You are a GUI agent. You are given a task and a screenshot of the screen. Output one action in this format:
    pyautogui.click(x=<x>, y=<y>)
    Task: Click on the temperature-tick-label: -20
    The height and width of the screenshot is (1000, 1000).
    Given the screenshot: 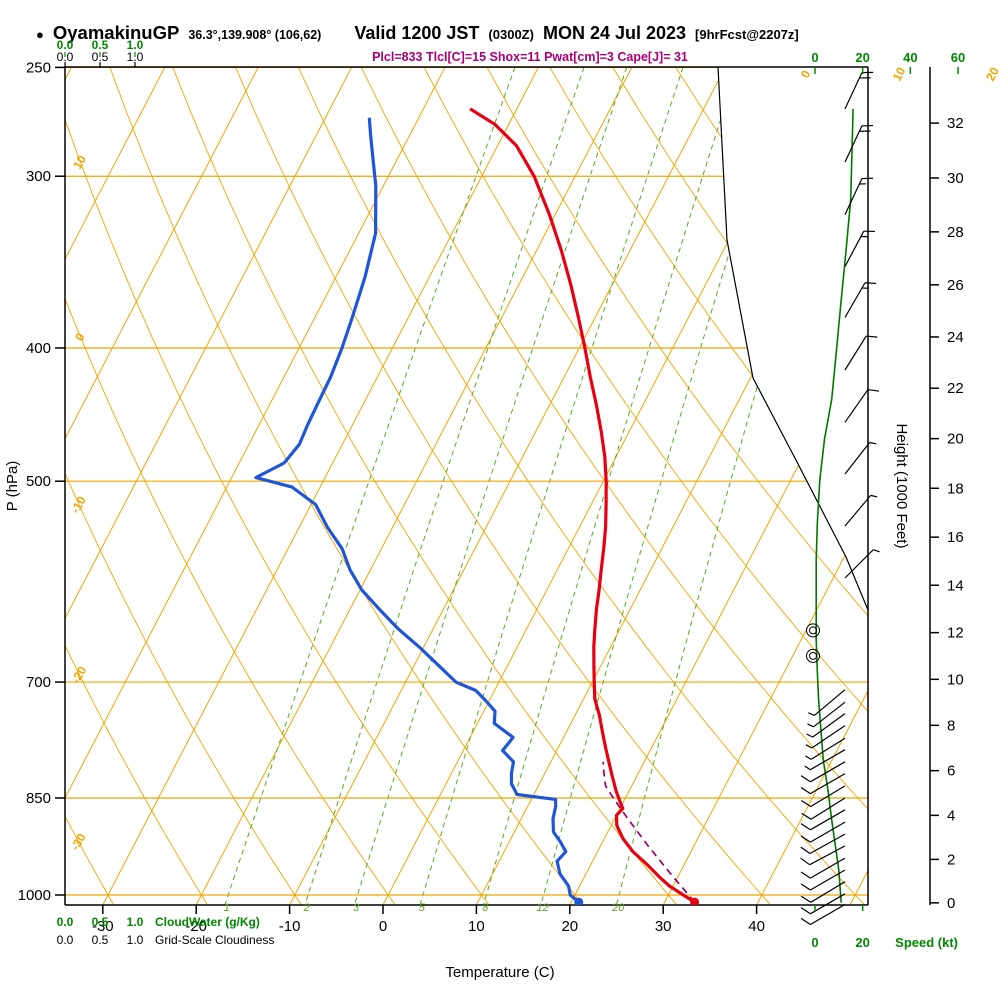 What is the action you would take?
    pyautogui.click(x=196, y=926)
    